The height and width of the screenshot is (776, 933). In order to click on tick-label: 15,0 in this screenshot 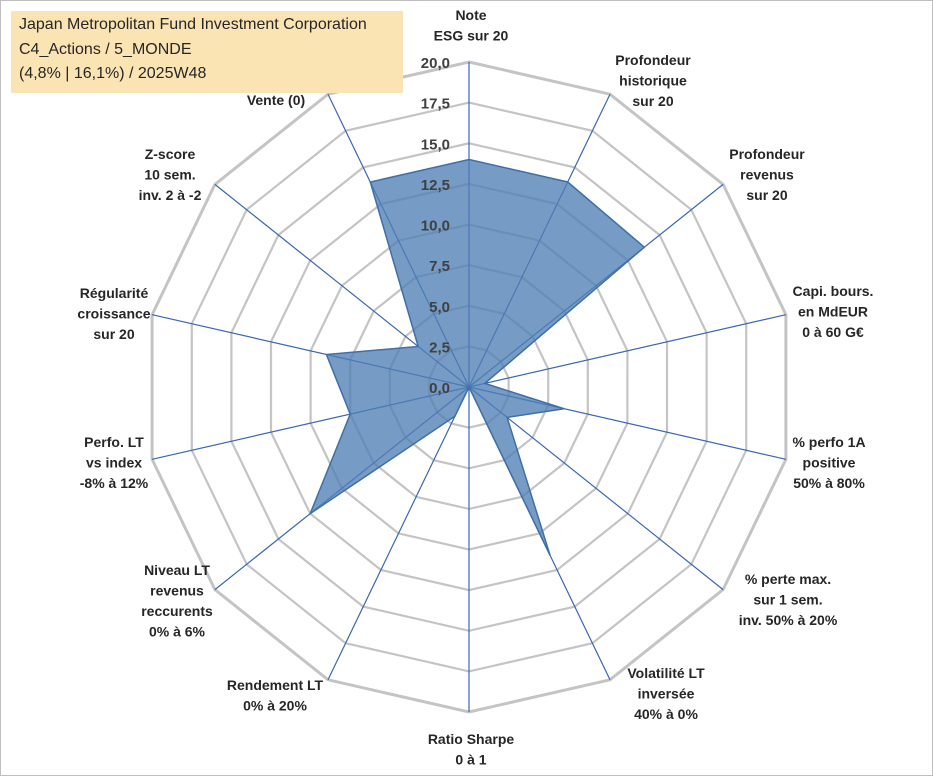, I will do `click(435, 144)`.